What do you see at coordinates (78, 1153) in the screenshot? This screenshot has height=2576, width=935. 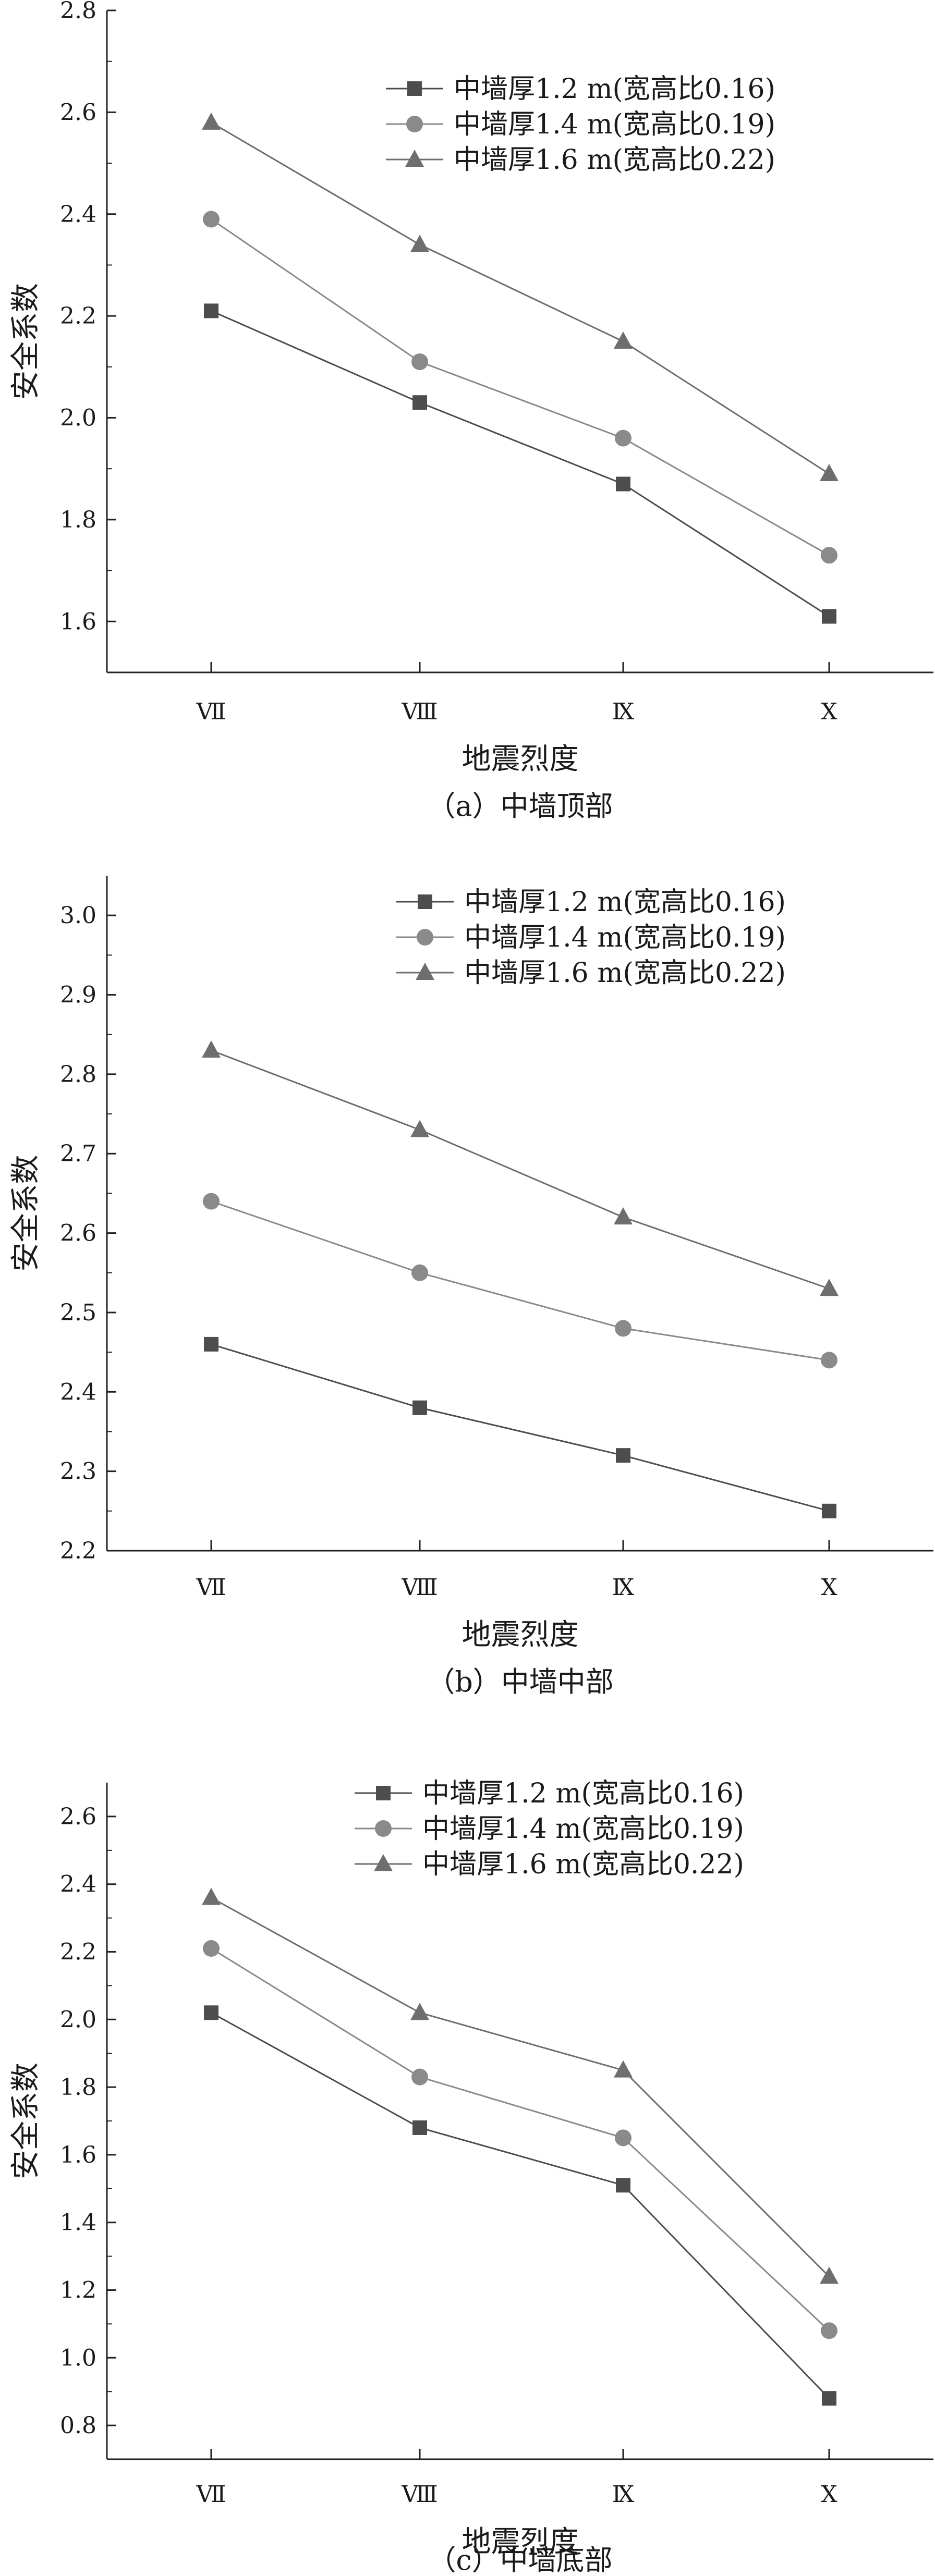 I see `y-tick-label: 2.7` at bounding box center [78, 1153].